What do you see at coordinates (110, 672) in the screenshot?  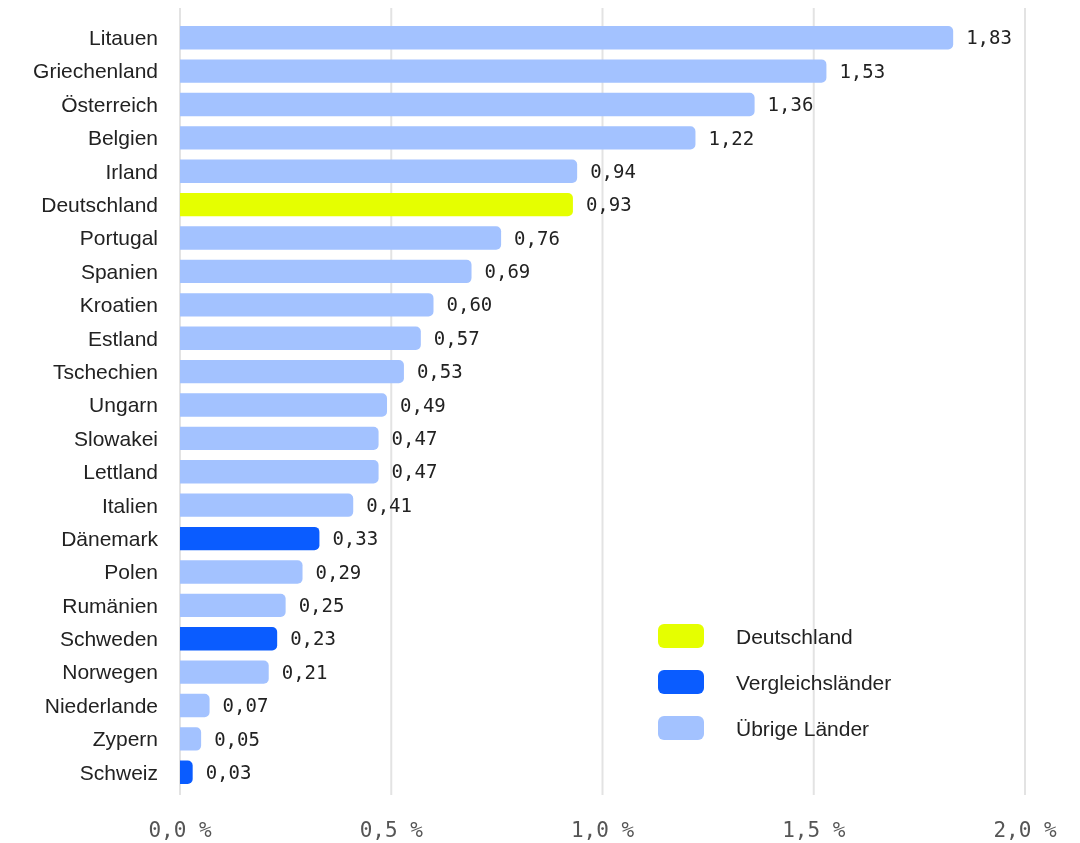 I see `y-tick-label: Norwegen` at bounding box center [110, 672].